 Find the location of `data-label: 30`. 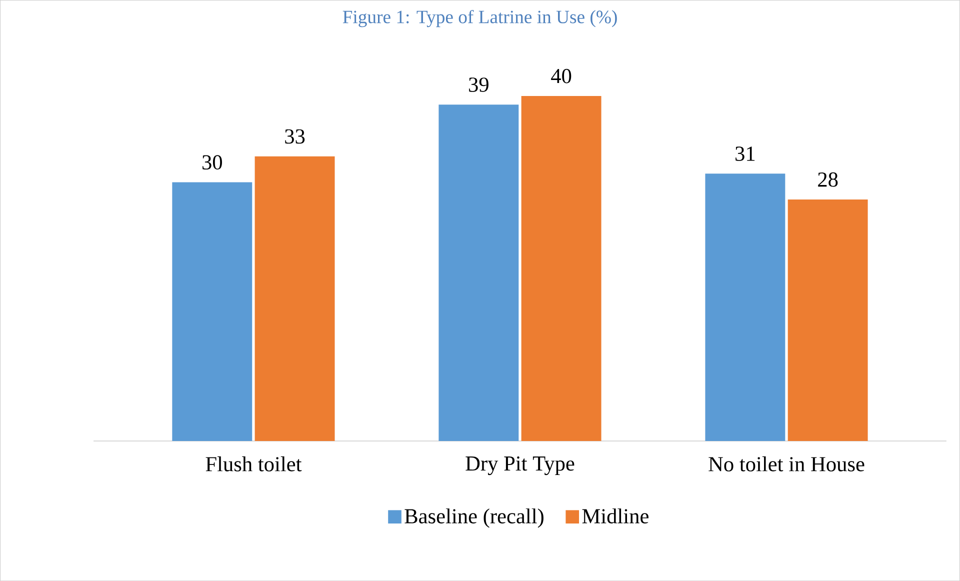

data-label: 30 is located at coordinates (212, 162).